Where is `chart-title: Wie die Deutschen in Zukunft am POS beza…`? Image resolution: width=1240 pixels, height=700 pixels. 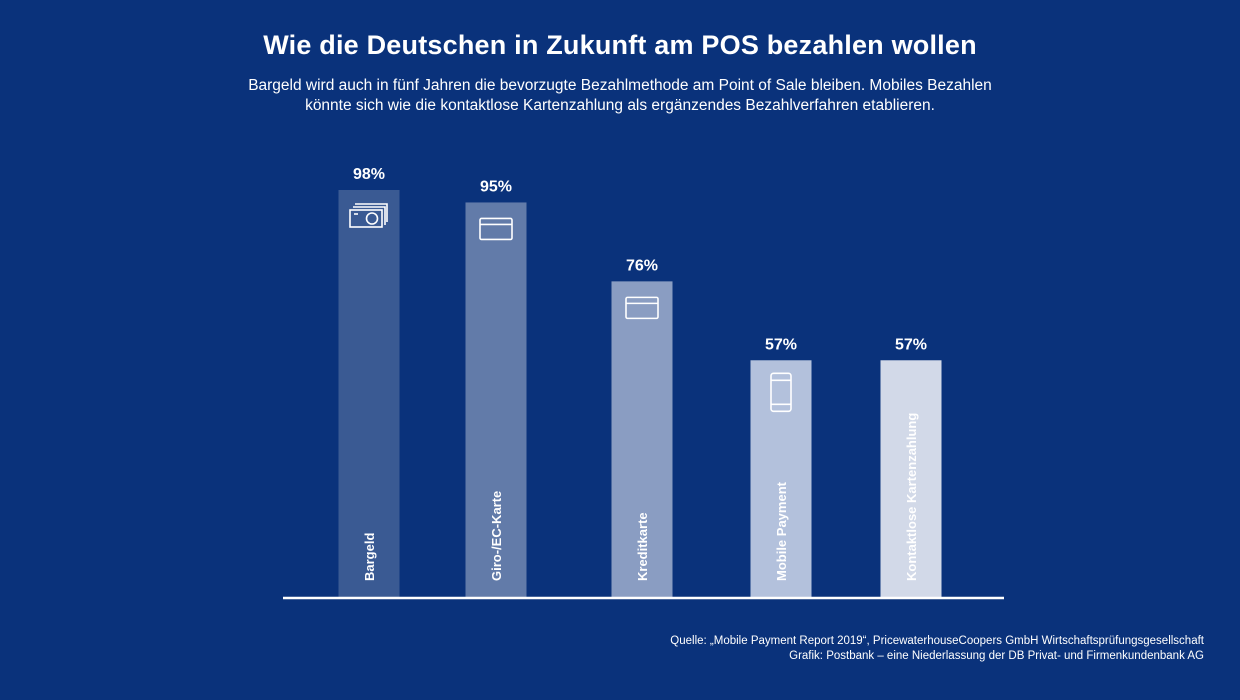
chart-title: Wie die Deutschen in Zukunft am POS beza… is located at coordinates (620, 45).